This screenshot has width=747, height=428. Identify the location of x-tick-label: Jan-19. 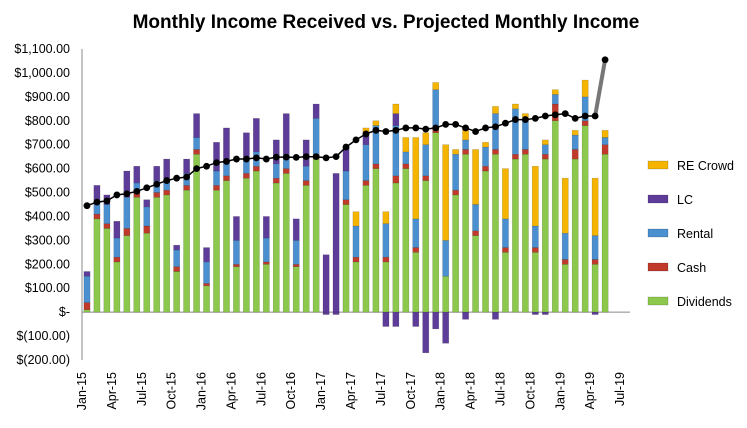
(560, 391).